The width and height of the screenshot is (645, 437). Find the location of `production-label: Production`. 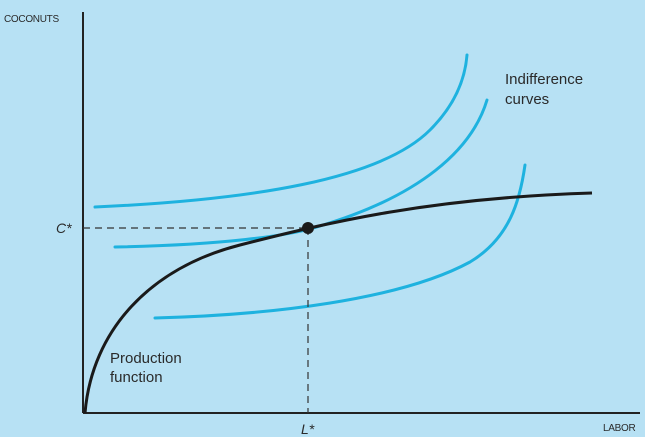

production-label: Production is located at coordinates (146, 358).